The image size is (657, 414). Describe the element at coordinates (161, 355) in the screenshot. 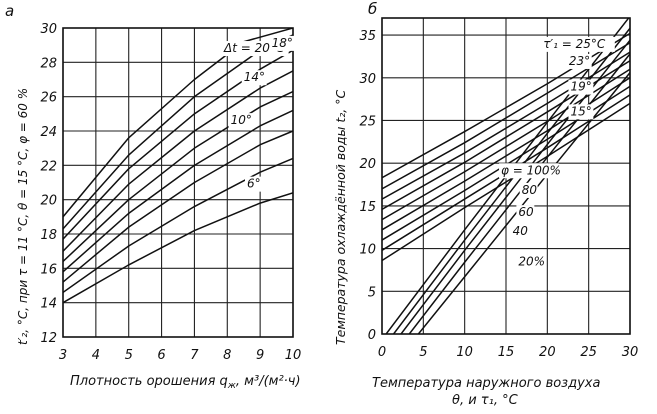

I see `panel-a-x-tick-label: 6` at that location.